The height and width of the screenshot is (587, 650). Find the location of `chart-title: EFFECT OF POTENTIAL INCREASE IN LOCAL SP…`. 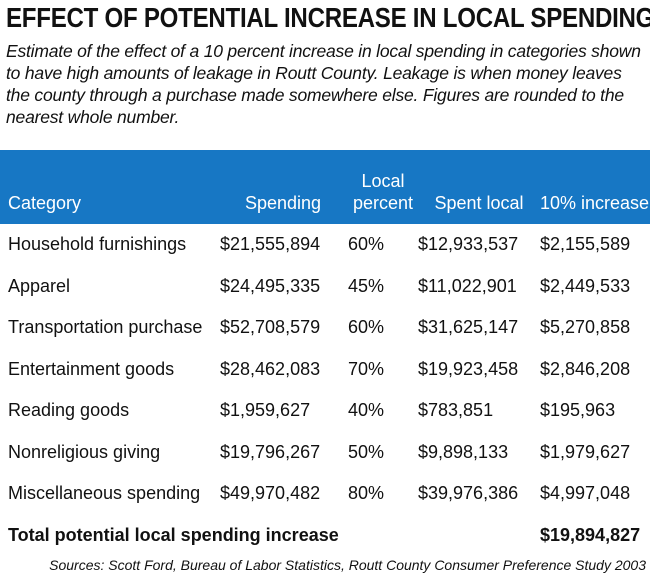

chart-title: EFFECT OF POTENTIAL INCREASE IN LOCAL SP… is located at coordinates (328, 17).